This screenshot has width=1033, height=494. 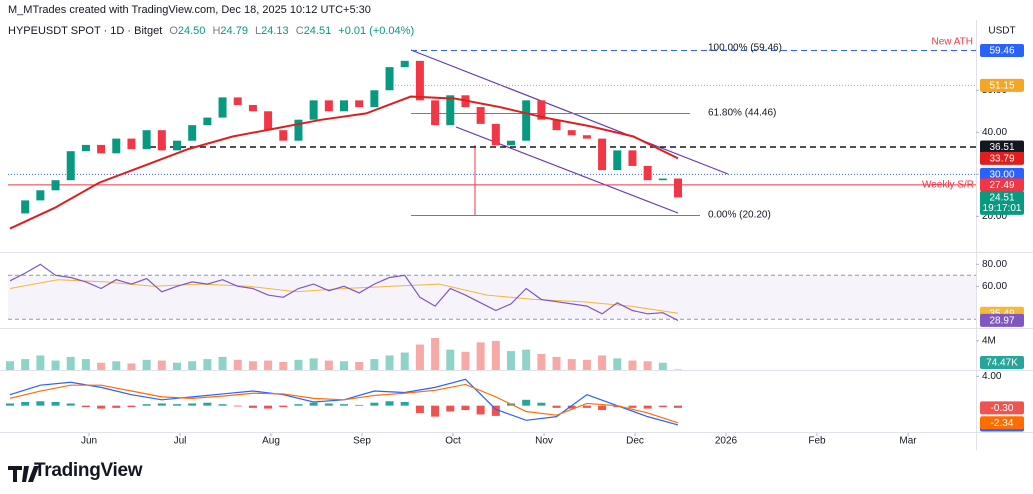 I want to click on ohlc-value: 24.50, so click(x=191, y=31).